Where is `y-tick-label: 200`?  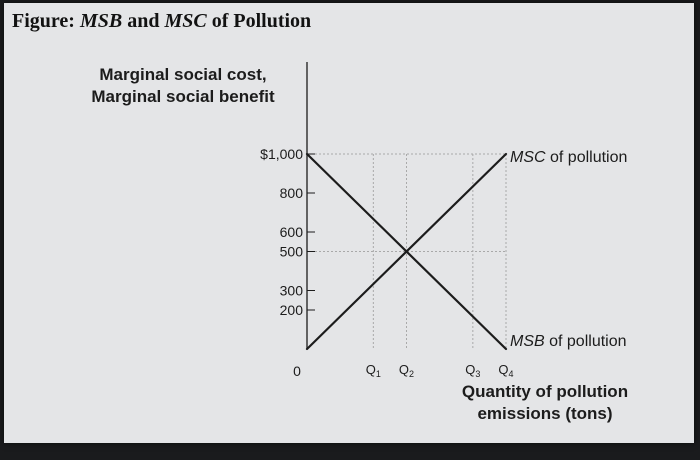 y-tick-label: 200 is located at coordinates (292, 310).